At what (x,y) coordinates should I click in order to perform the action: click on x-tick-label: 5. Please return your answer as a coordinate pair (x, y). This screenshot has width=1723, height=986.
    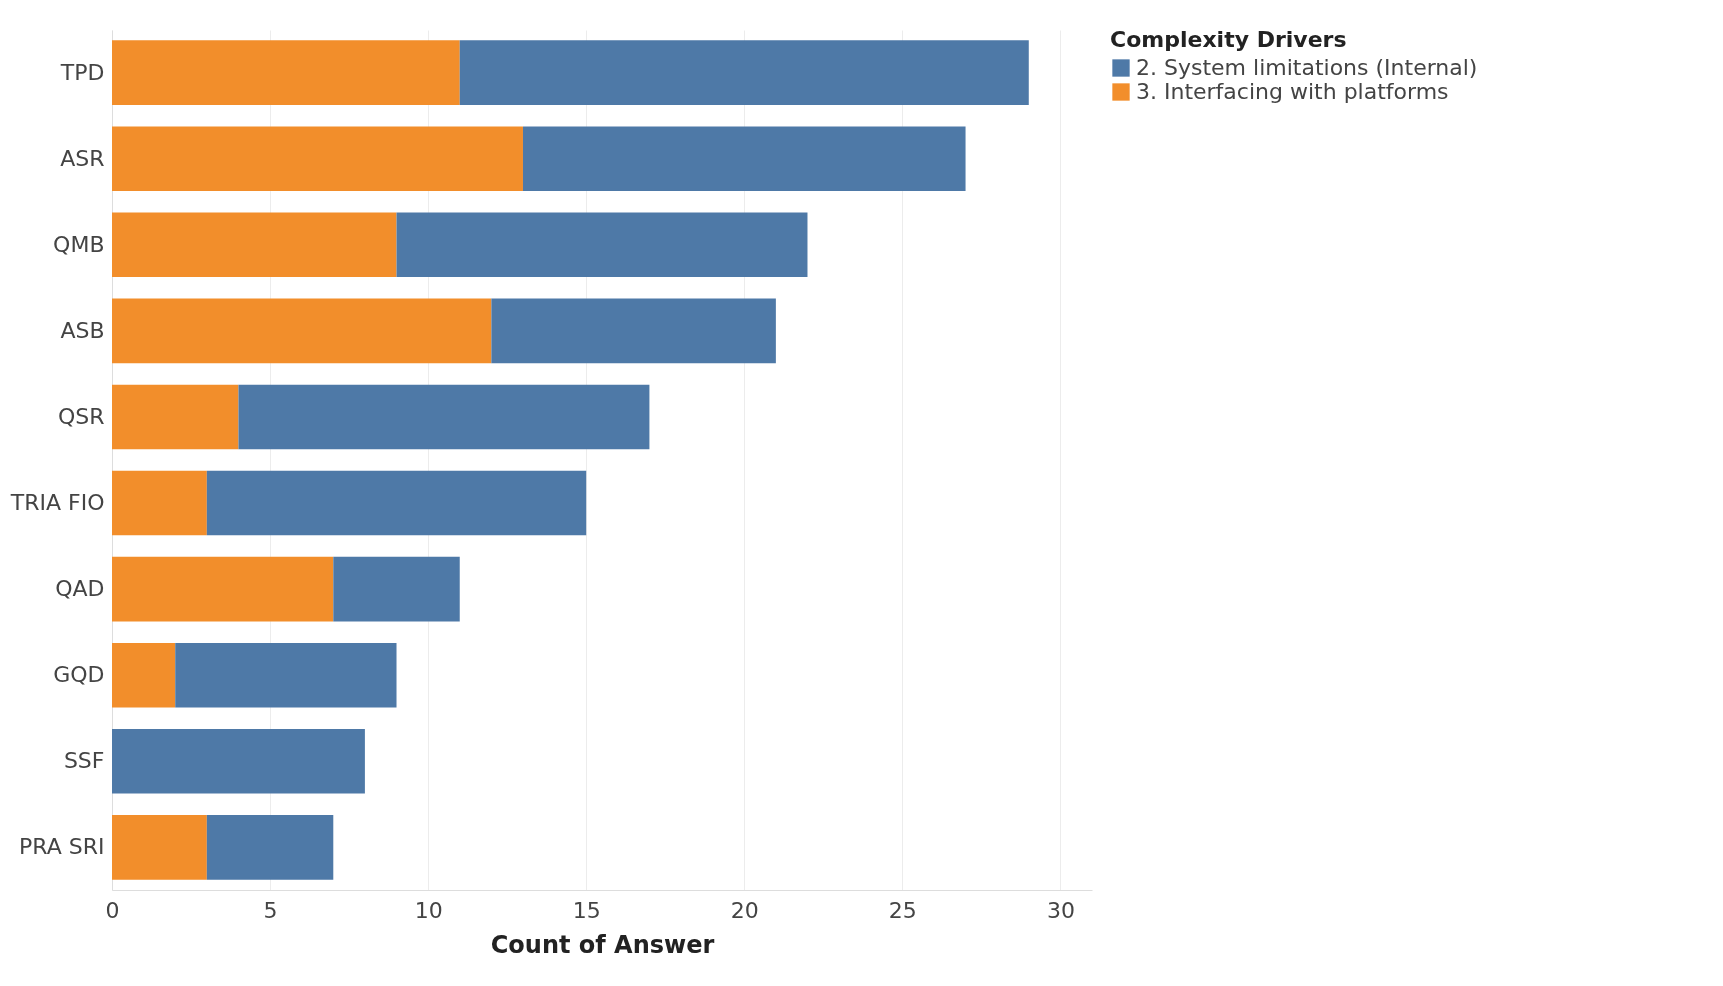
    Looking at the image, I should click on (270, 910).